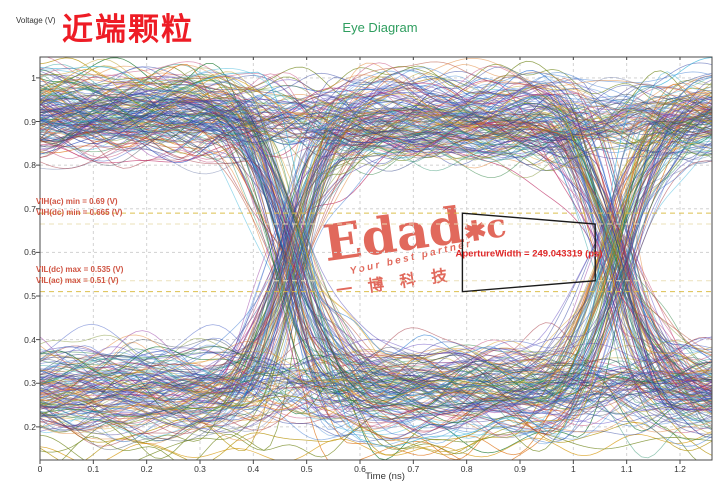 Image resolution: width=719 pixels, height=494 pixels. Describe the element at coordinates (380, 27) in the screenshot. I see `chart-title: Eye Diagram` at that location.